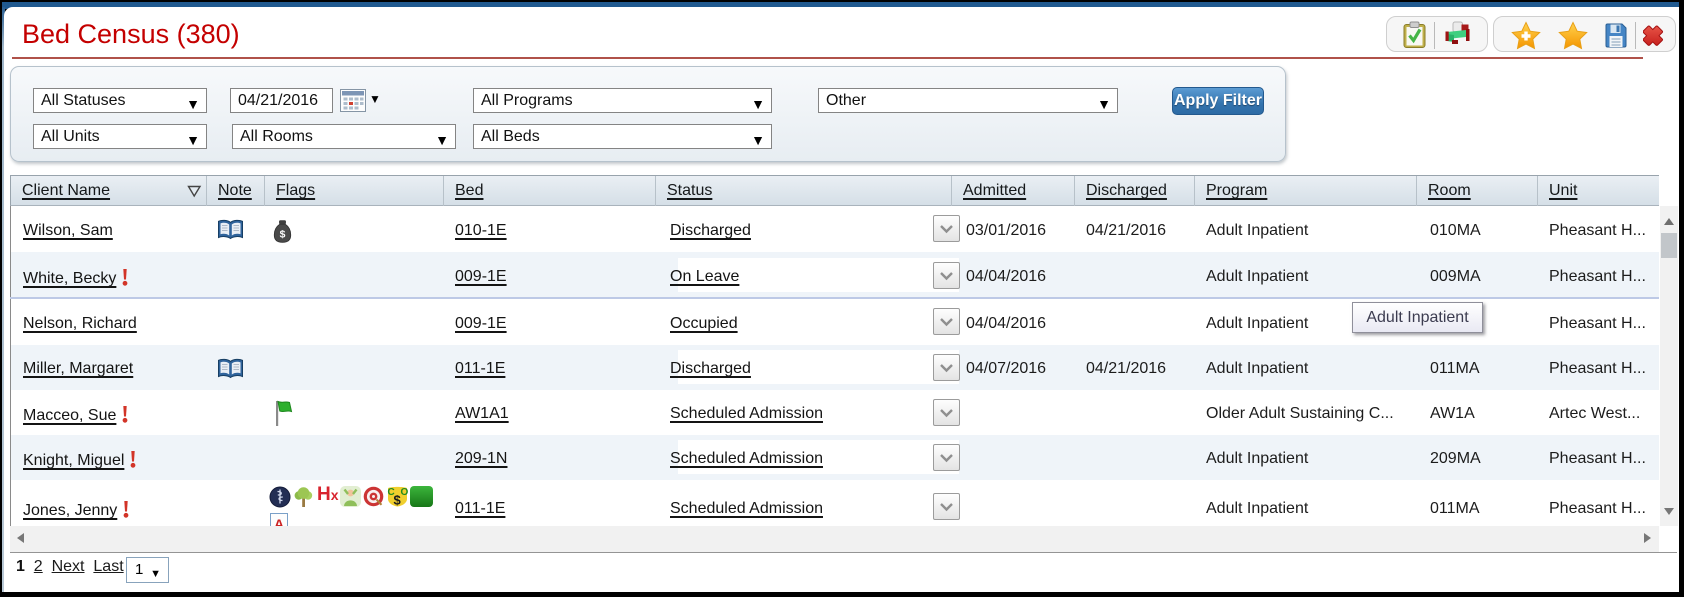 The image size is (1684, 597). Describe the element at coordinates (405, 492) in the screenshot. I see `svg-text: O` at that location.